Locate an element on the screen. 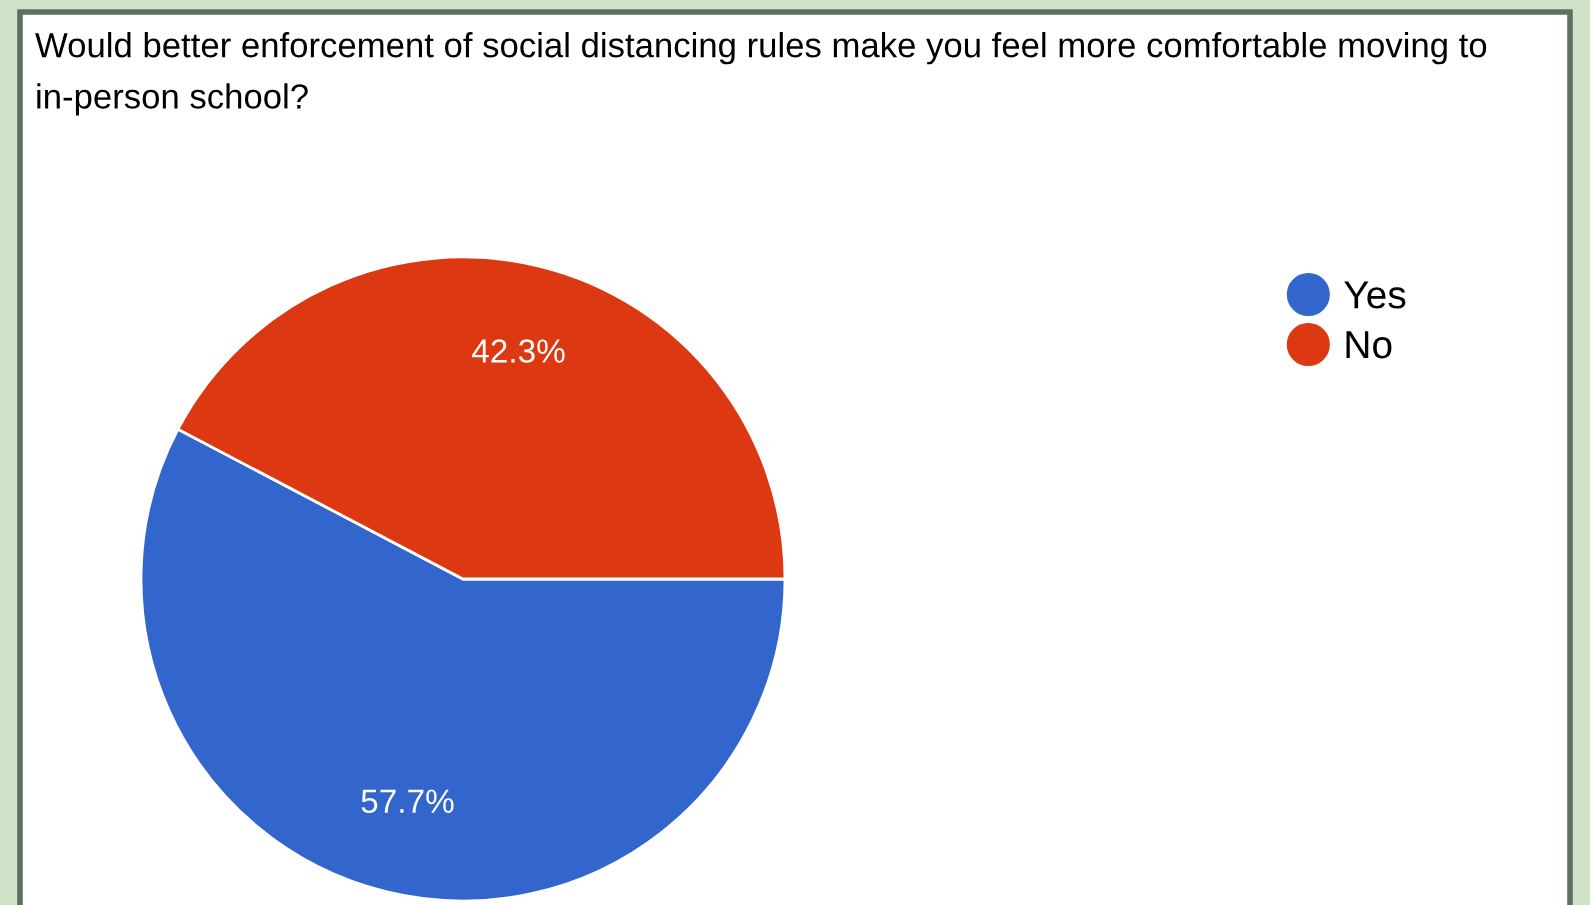 This screenshot has width=1590, height=905. legend-label: No is located at coordinates (1369, 345).